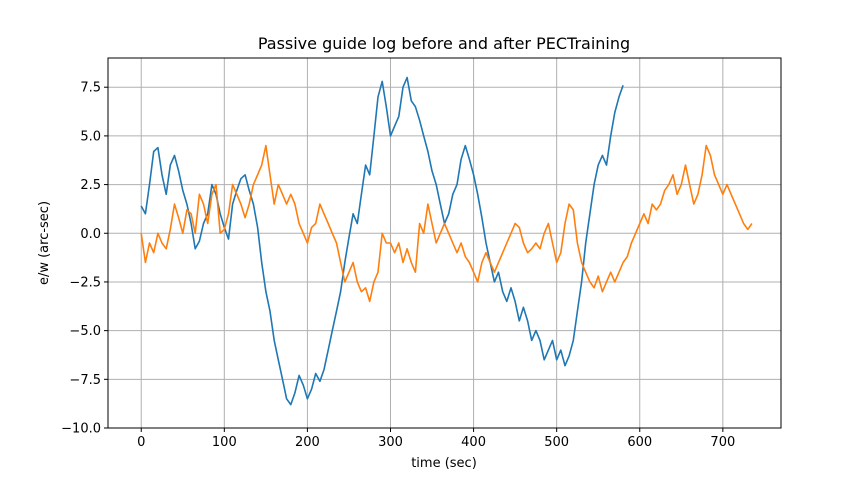 This screenshot has height=480, width=867. Describe the element at coordinates (556, 442) in the screenshot. I see `x-tick-label: 500` at that location.